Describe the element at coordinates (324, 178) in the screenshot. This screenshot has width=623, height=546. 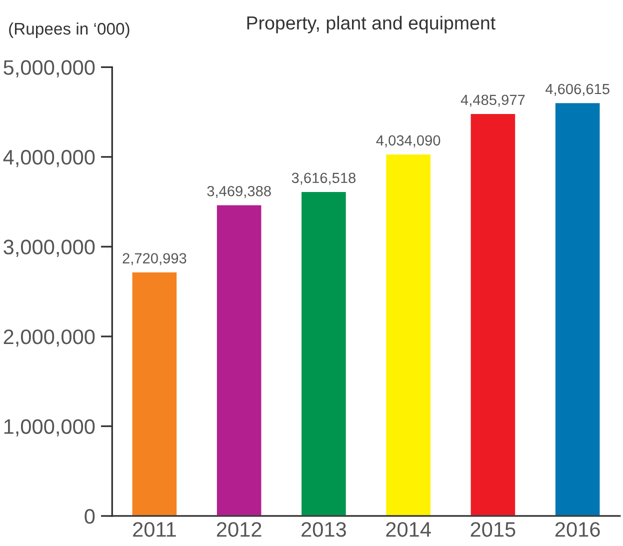
I see `data-label: 3,616,518` at that location.